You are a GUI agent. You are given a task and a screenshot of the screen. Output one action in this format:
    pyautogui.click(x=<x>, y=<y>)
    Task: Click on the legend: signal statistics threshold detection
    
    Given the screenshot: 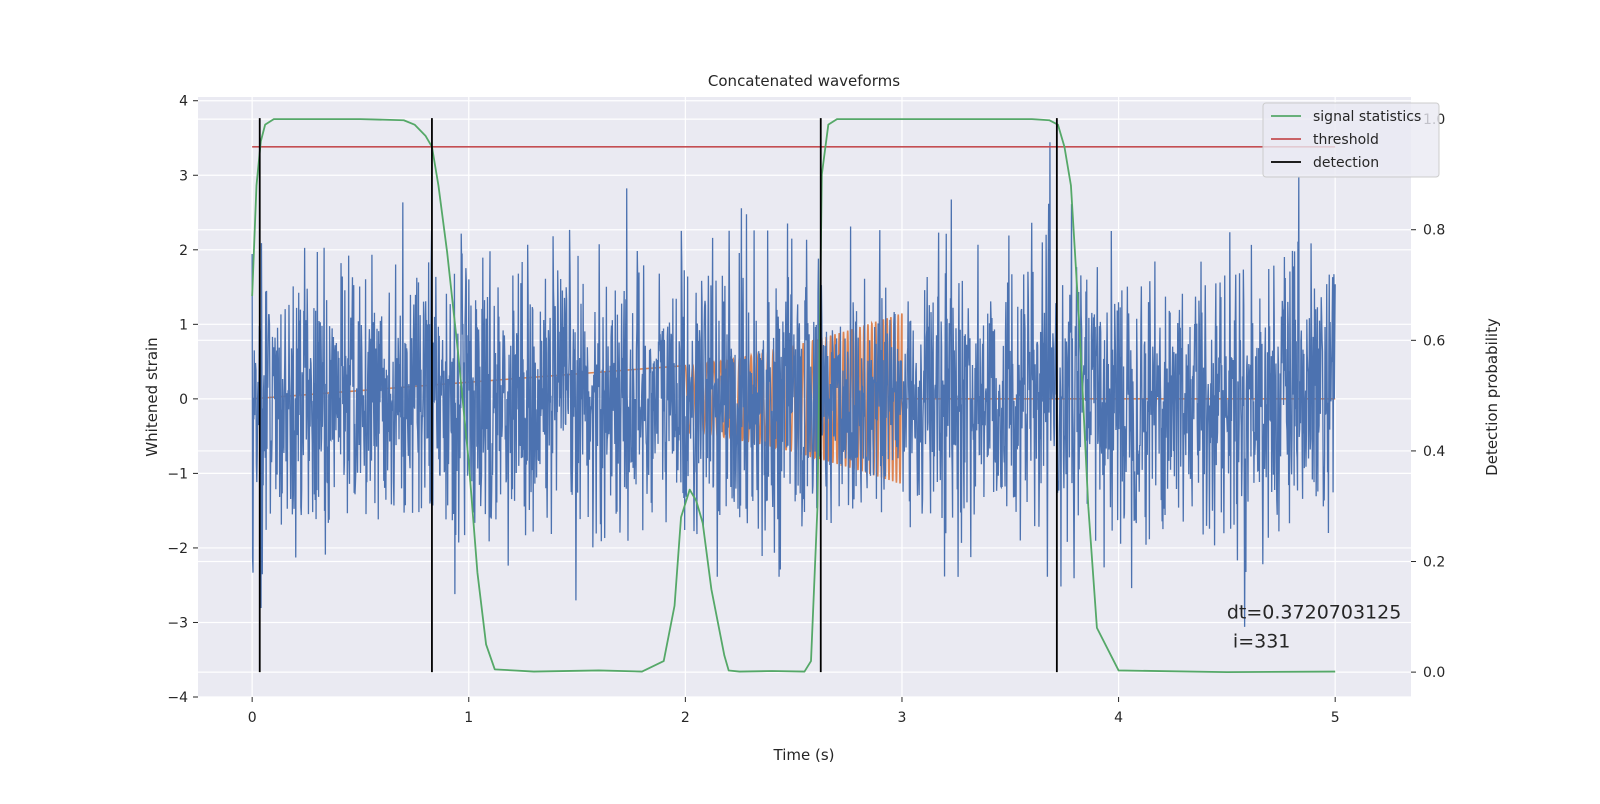 What is the action you would take?
    pyautogui.click(x=1351, y=140)
    